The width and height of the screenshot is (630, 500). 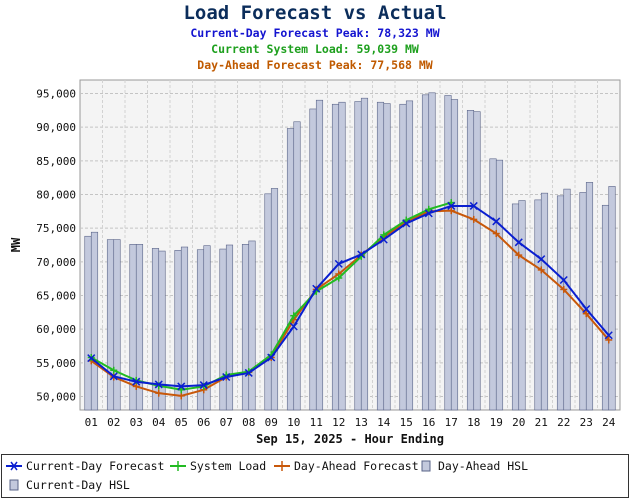 I want to click on x-tick-label: 16, so click(x=428, y=422).